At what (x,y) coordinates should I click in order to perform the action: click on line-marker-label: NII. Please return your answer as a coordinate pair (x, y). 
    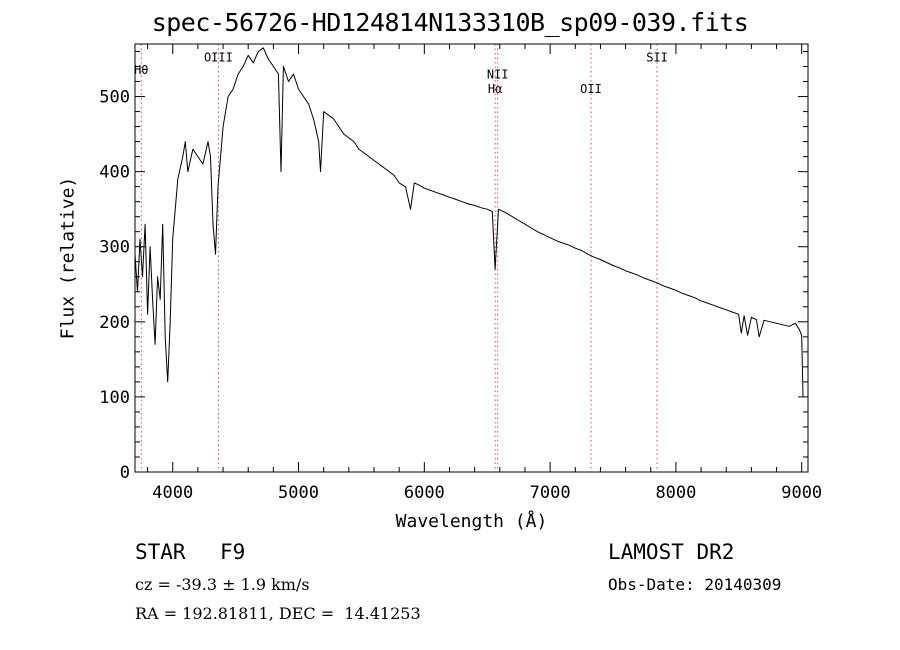
    Looking at the image, I should click on (498, 75).